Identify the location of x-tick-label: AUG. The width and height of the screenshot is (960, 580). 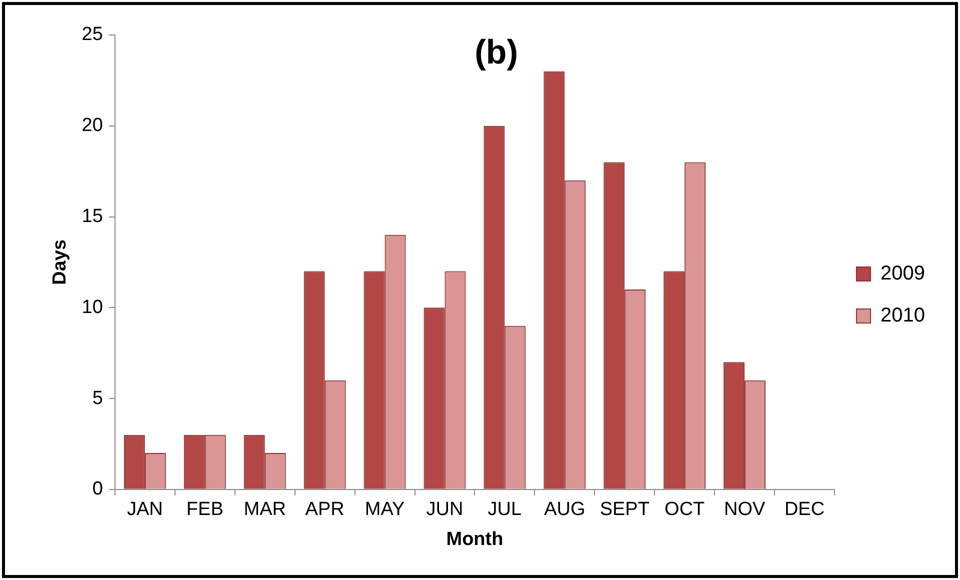
(565, 509).